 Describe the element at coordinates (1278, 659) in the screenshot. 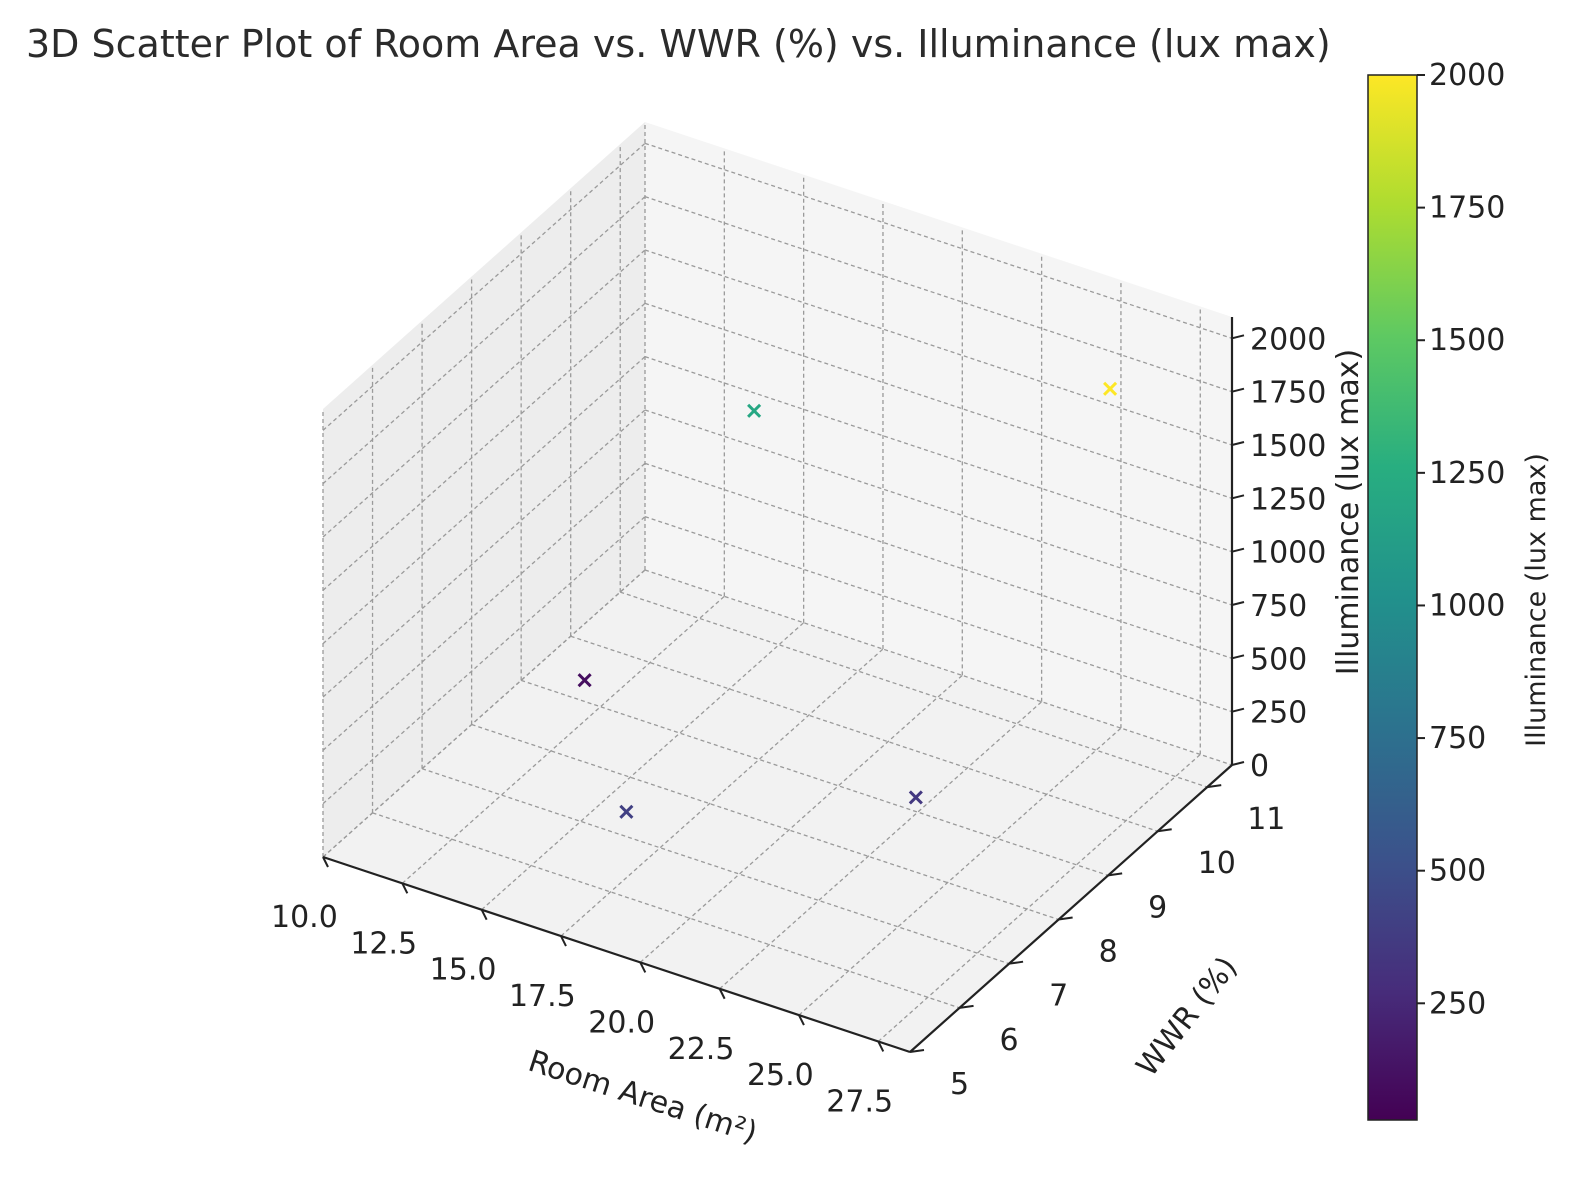

I see `z-tick-label: 500` at that location.